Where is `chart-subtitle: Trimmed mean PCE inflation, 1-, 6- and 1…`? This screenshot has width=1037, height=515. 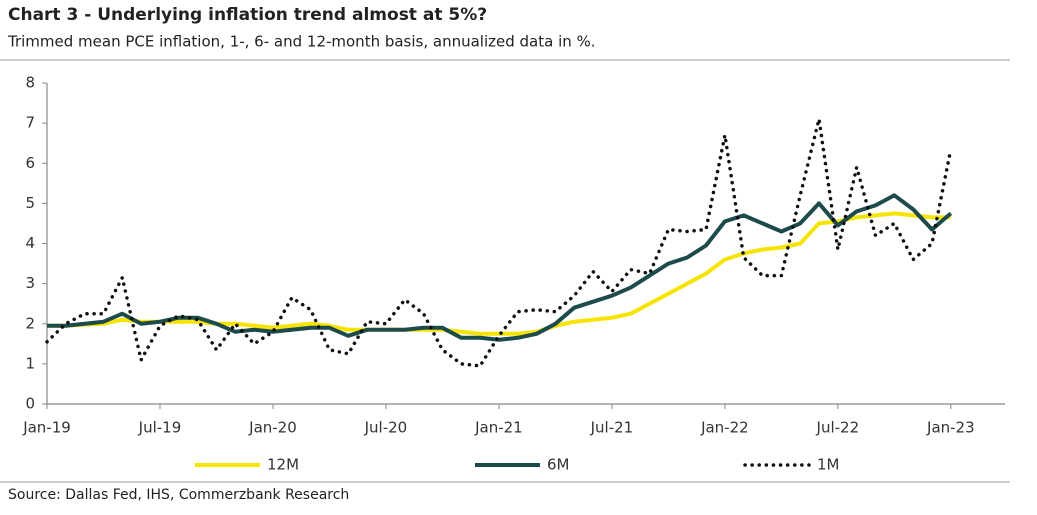 chart-subtitle: Trimmed mean PCE inflation, 1-, 6- and 1… is located at coordinates (301, 42).